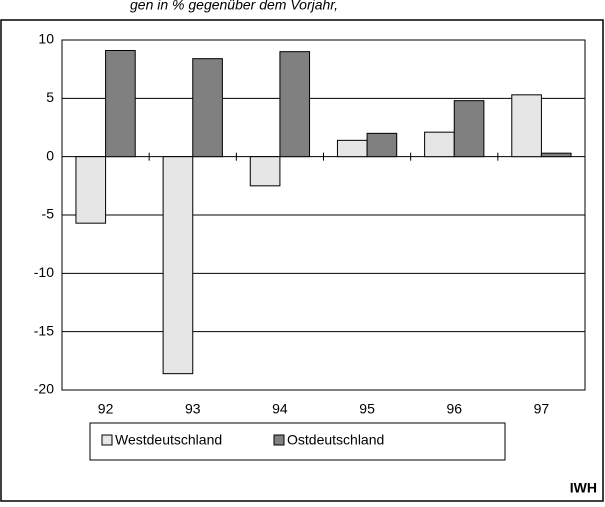 The height and width of the screenshot is (507, 605). I want to click on y-tick-label: 10, so click(46, 39).